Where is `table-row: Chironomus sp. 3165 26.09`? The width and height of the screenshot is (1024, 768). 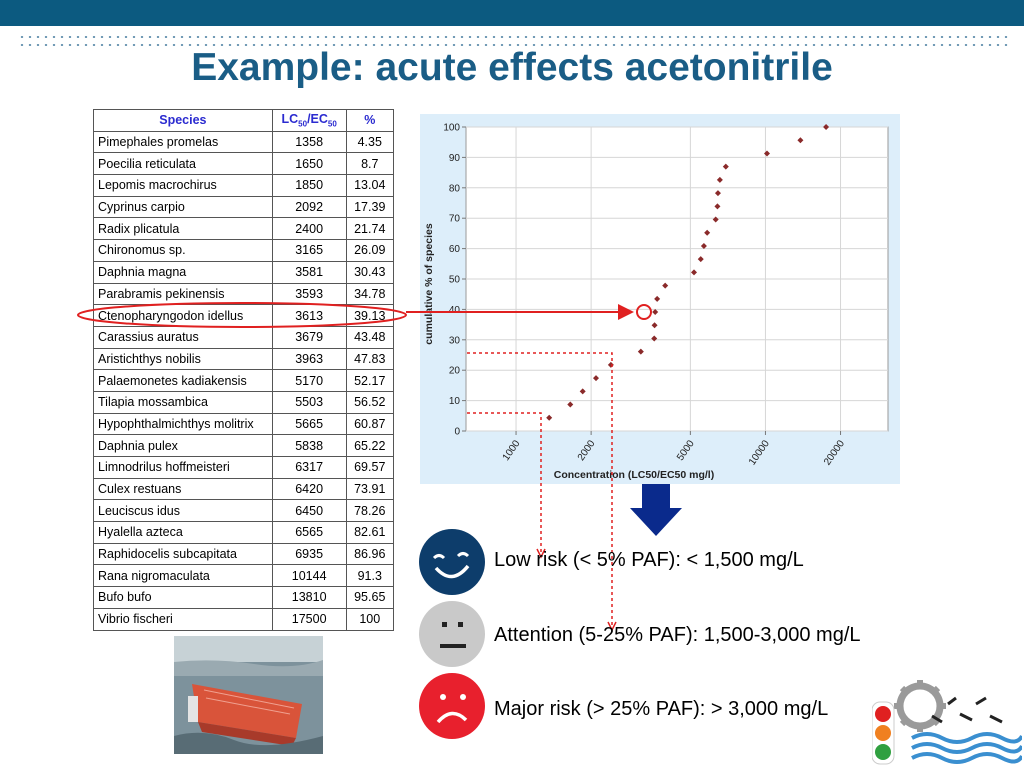 table-row: Chironomus sp. 3165 26.09 is located at coordinates (244, 250).